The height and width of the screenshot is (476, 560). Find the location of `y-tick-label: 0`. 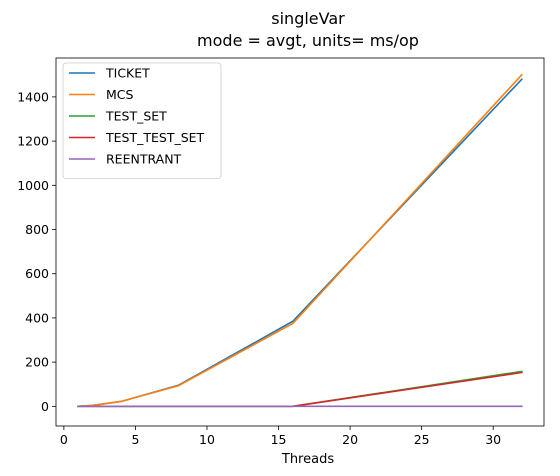

y-tick-label: 0 is located at coordinates (45, 406).